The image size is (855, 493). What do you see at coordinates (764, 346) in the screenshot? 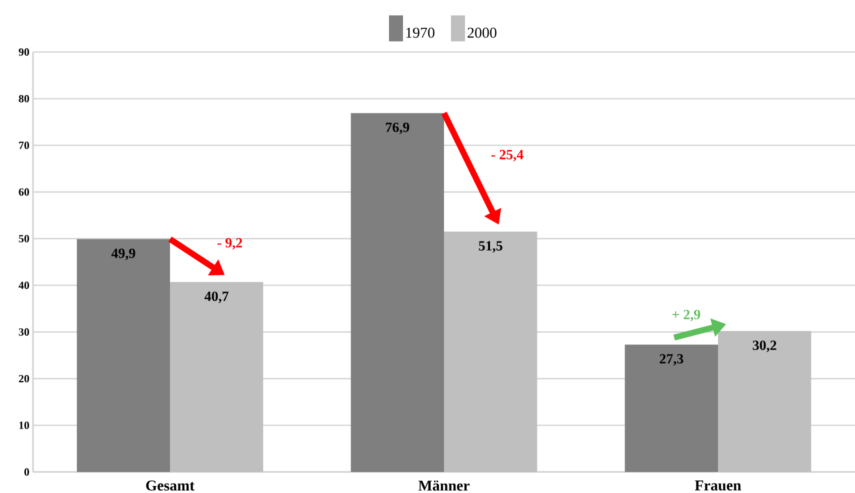
I see `data-label: 30,2` at bounding box center [764, 346].